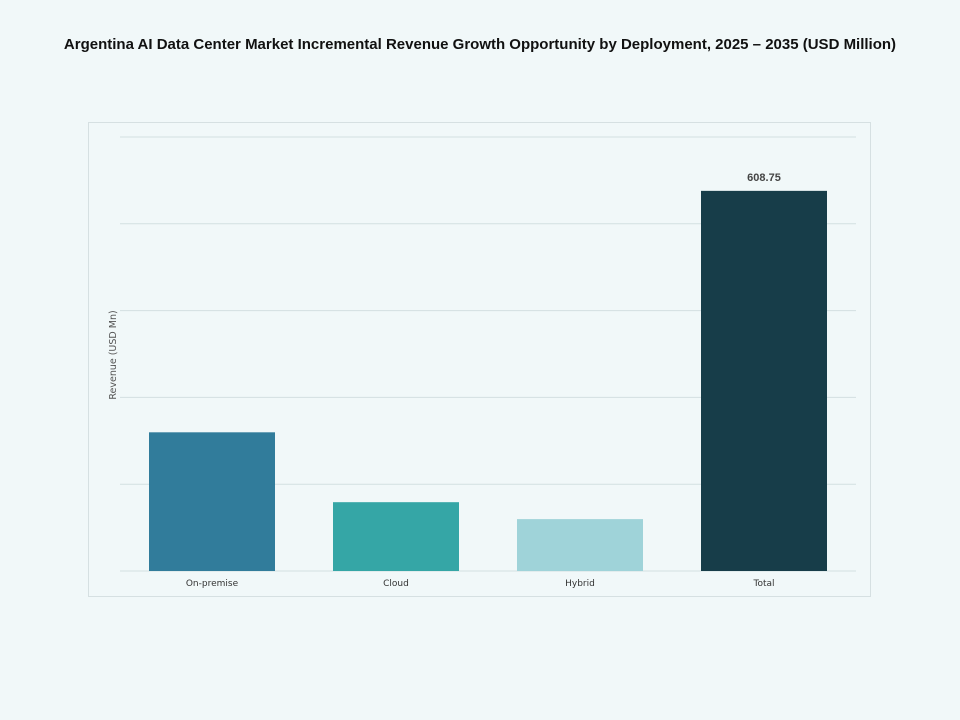 This screenshot has width=960, height=720. Describe the element at coordinates (212, 584) in the screenshot. I see `x-tick-label: On-premise` at that location.